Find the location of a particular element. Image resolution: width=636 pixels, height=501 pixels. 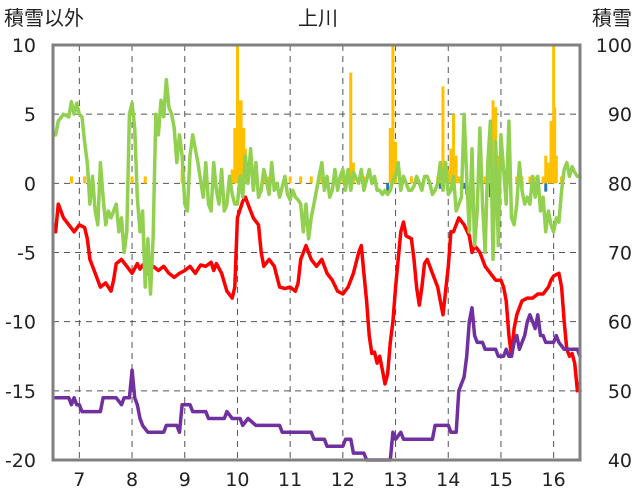

left-tick-label: -5 is located at coordinates (26, 254).